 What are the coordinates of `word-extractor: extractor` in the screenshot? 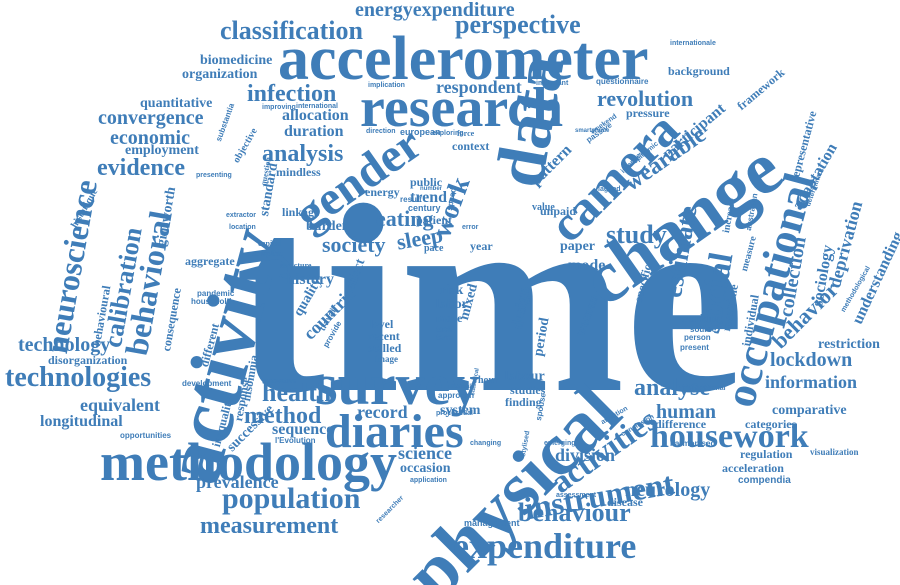 It's located at (241, 215).